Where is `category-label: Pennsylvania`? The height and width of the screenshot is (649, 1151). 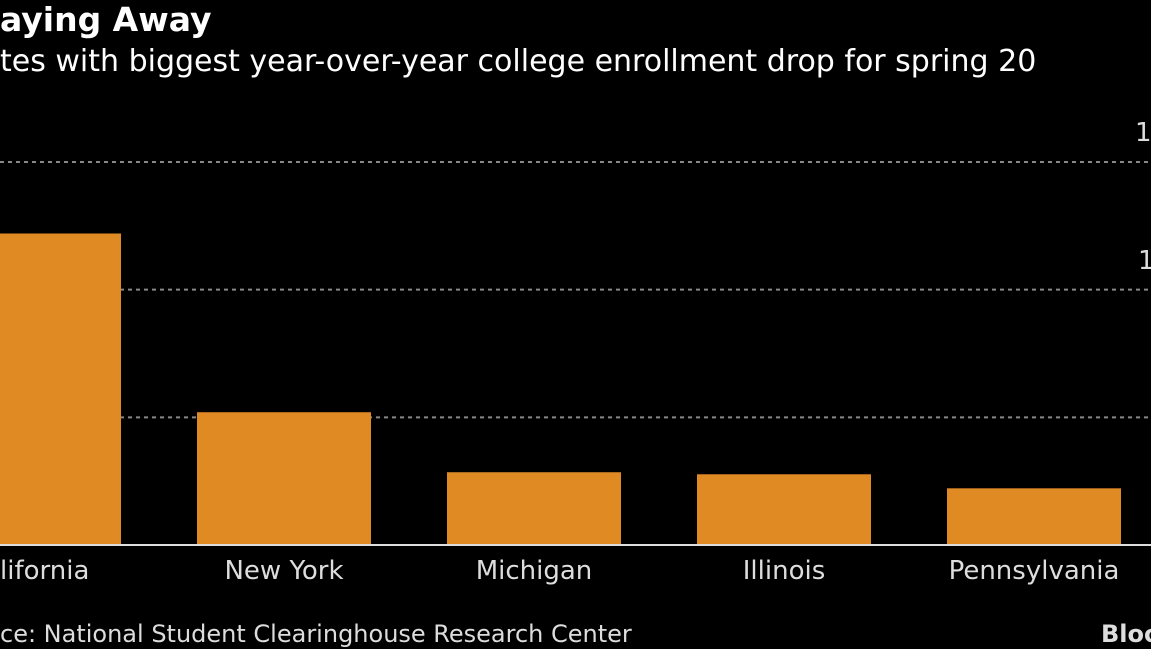 category-label: Pennsylvania is located at coordinates (1034, 571).